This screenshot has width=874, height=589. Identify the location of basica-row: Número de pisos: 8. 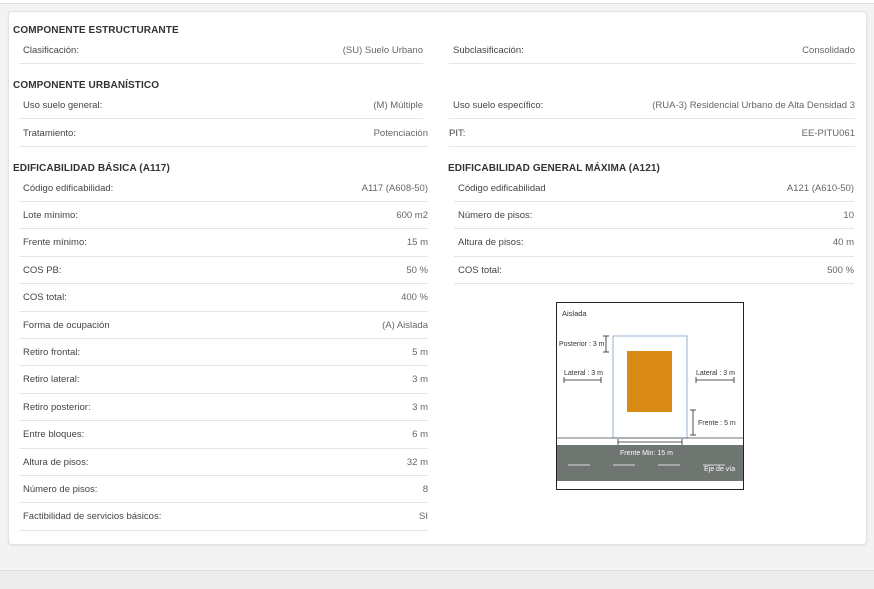
(223, 490).